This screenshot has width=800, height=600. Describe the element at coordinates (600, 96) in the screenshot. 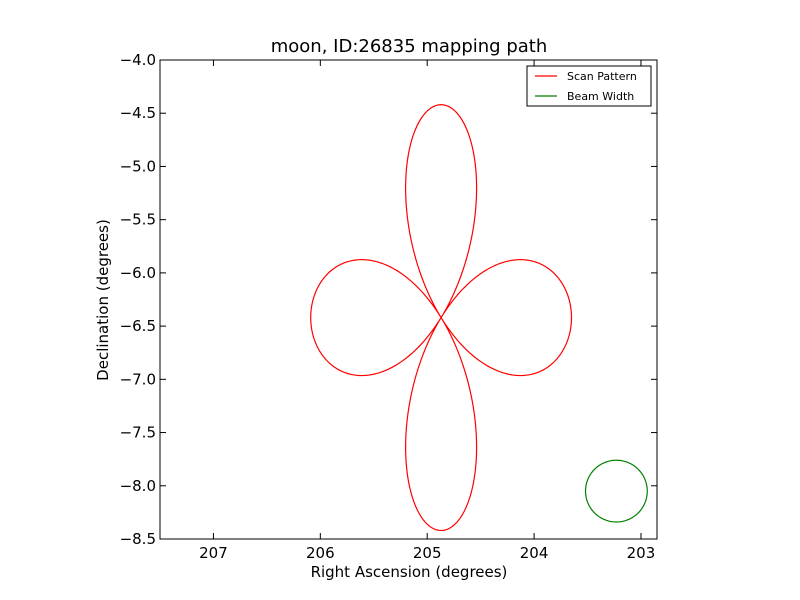

I see `legend-label-beam-width: Beam Width` at that location.